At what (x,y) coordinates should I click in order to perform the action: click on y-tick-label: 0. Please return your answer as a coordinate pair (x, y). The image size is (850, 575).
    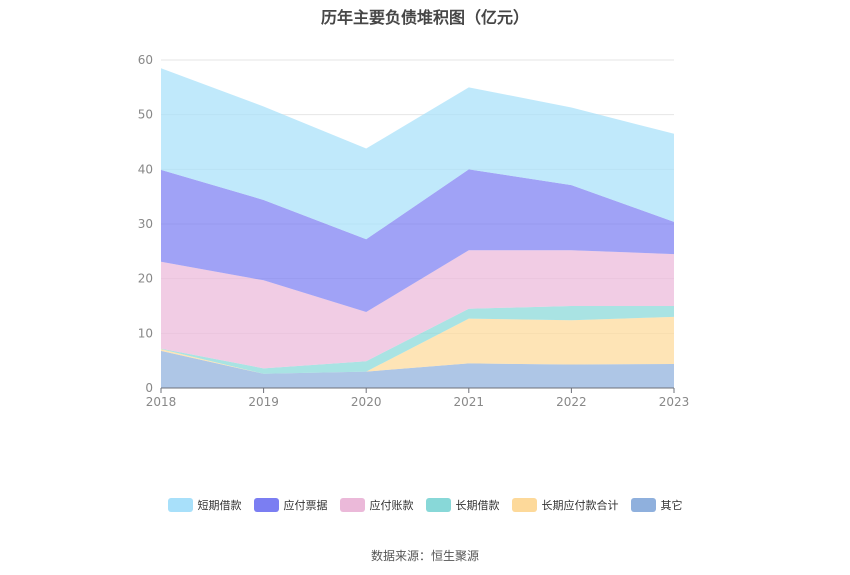
    Looking at the image, I should click on (149, 388).